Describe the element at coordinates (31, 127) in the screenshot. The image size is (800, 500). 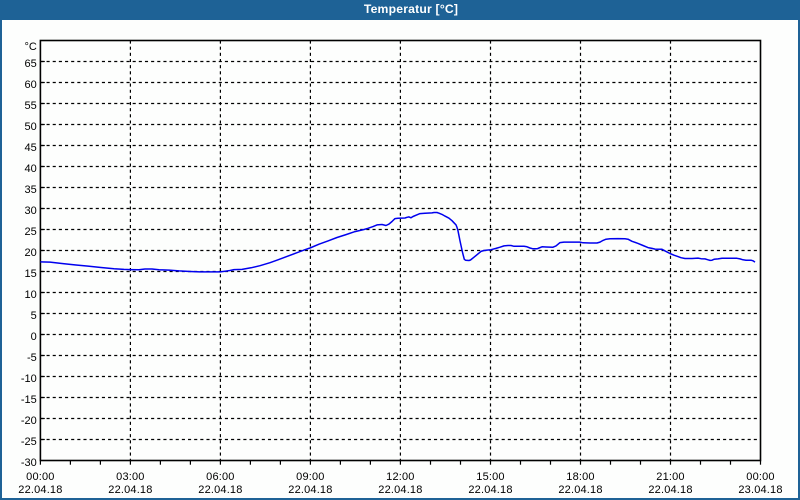
I see `svg-text: 50` at that location.